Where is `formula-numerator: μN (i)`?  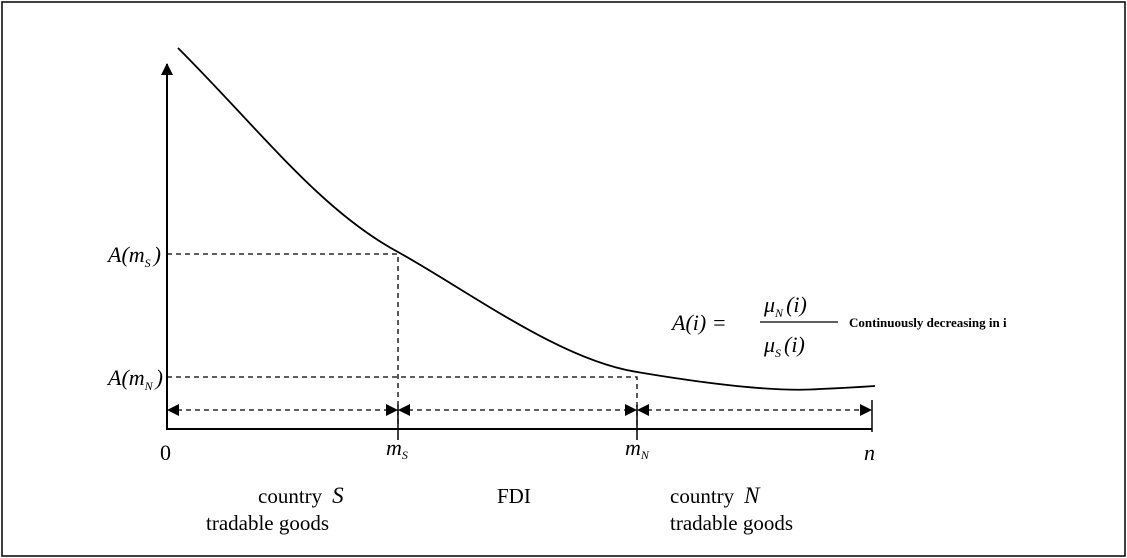 formula-numerator: μN (i) is located at coordinates (785, 306).